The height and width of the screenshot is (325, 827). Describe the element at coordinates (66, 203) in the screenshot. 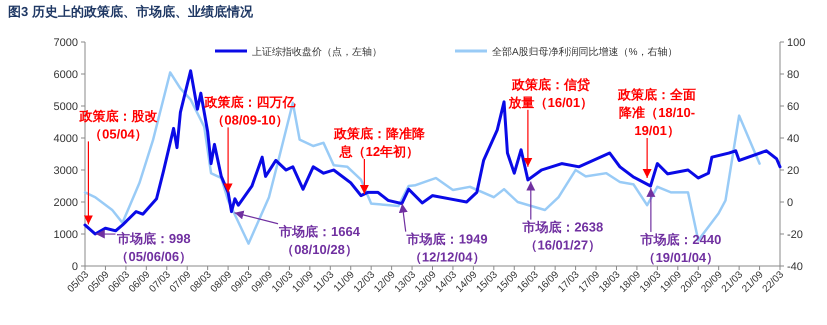

I see `y-tick-label: 2000` at that location.